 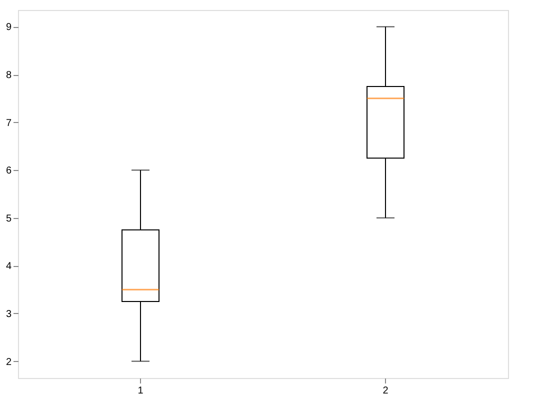 I want to click on y-tick-label: 7, so click(x=9, y=123).